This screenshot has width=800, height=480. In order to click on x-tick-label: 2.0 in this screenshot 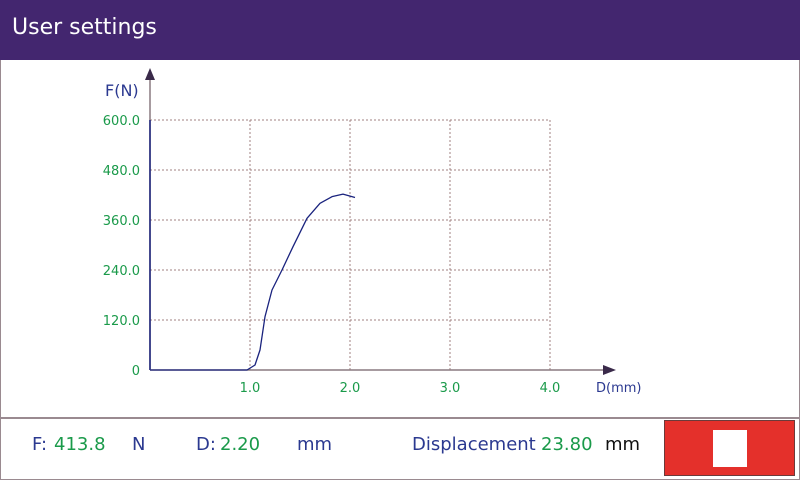, I will do `click(350, 388)`.